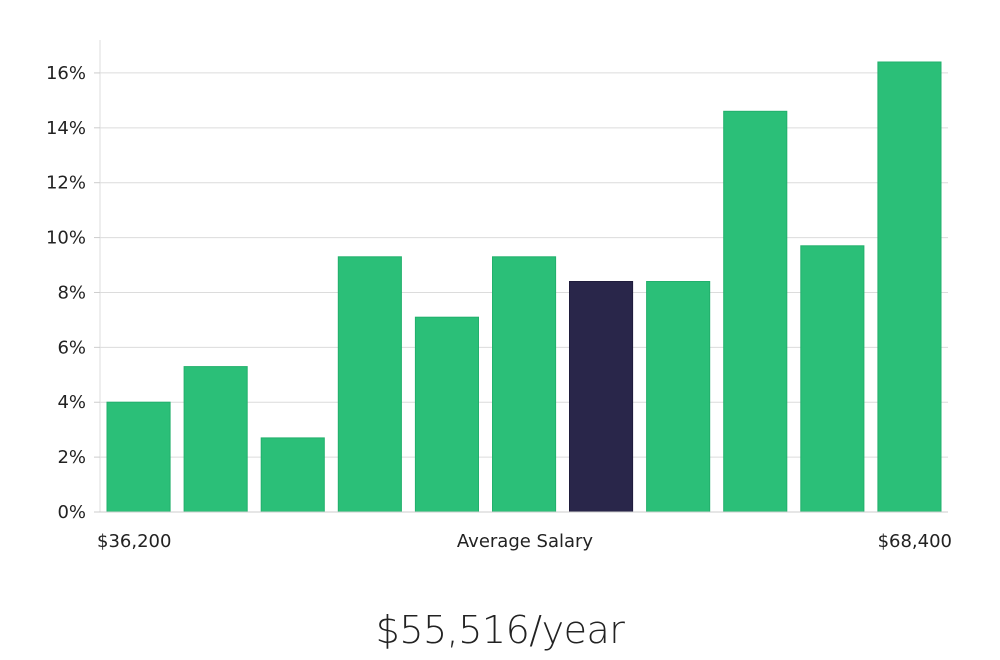 The image size is (1000, 660). What do you see at coordinates (71, 402) in the screenshot?
I see `y-tick-label: 4%` at bounding box center [71, 402].